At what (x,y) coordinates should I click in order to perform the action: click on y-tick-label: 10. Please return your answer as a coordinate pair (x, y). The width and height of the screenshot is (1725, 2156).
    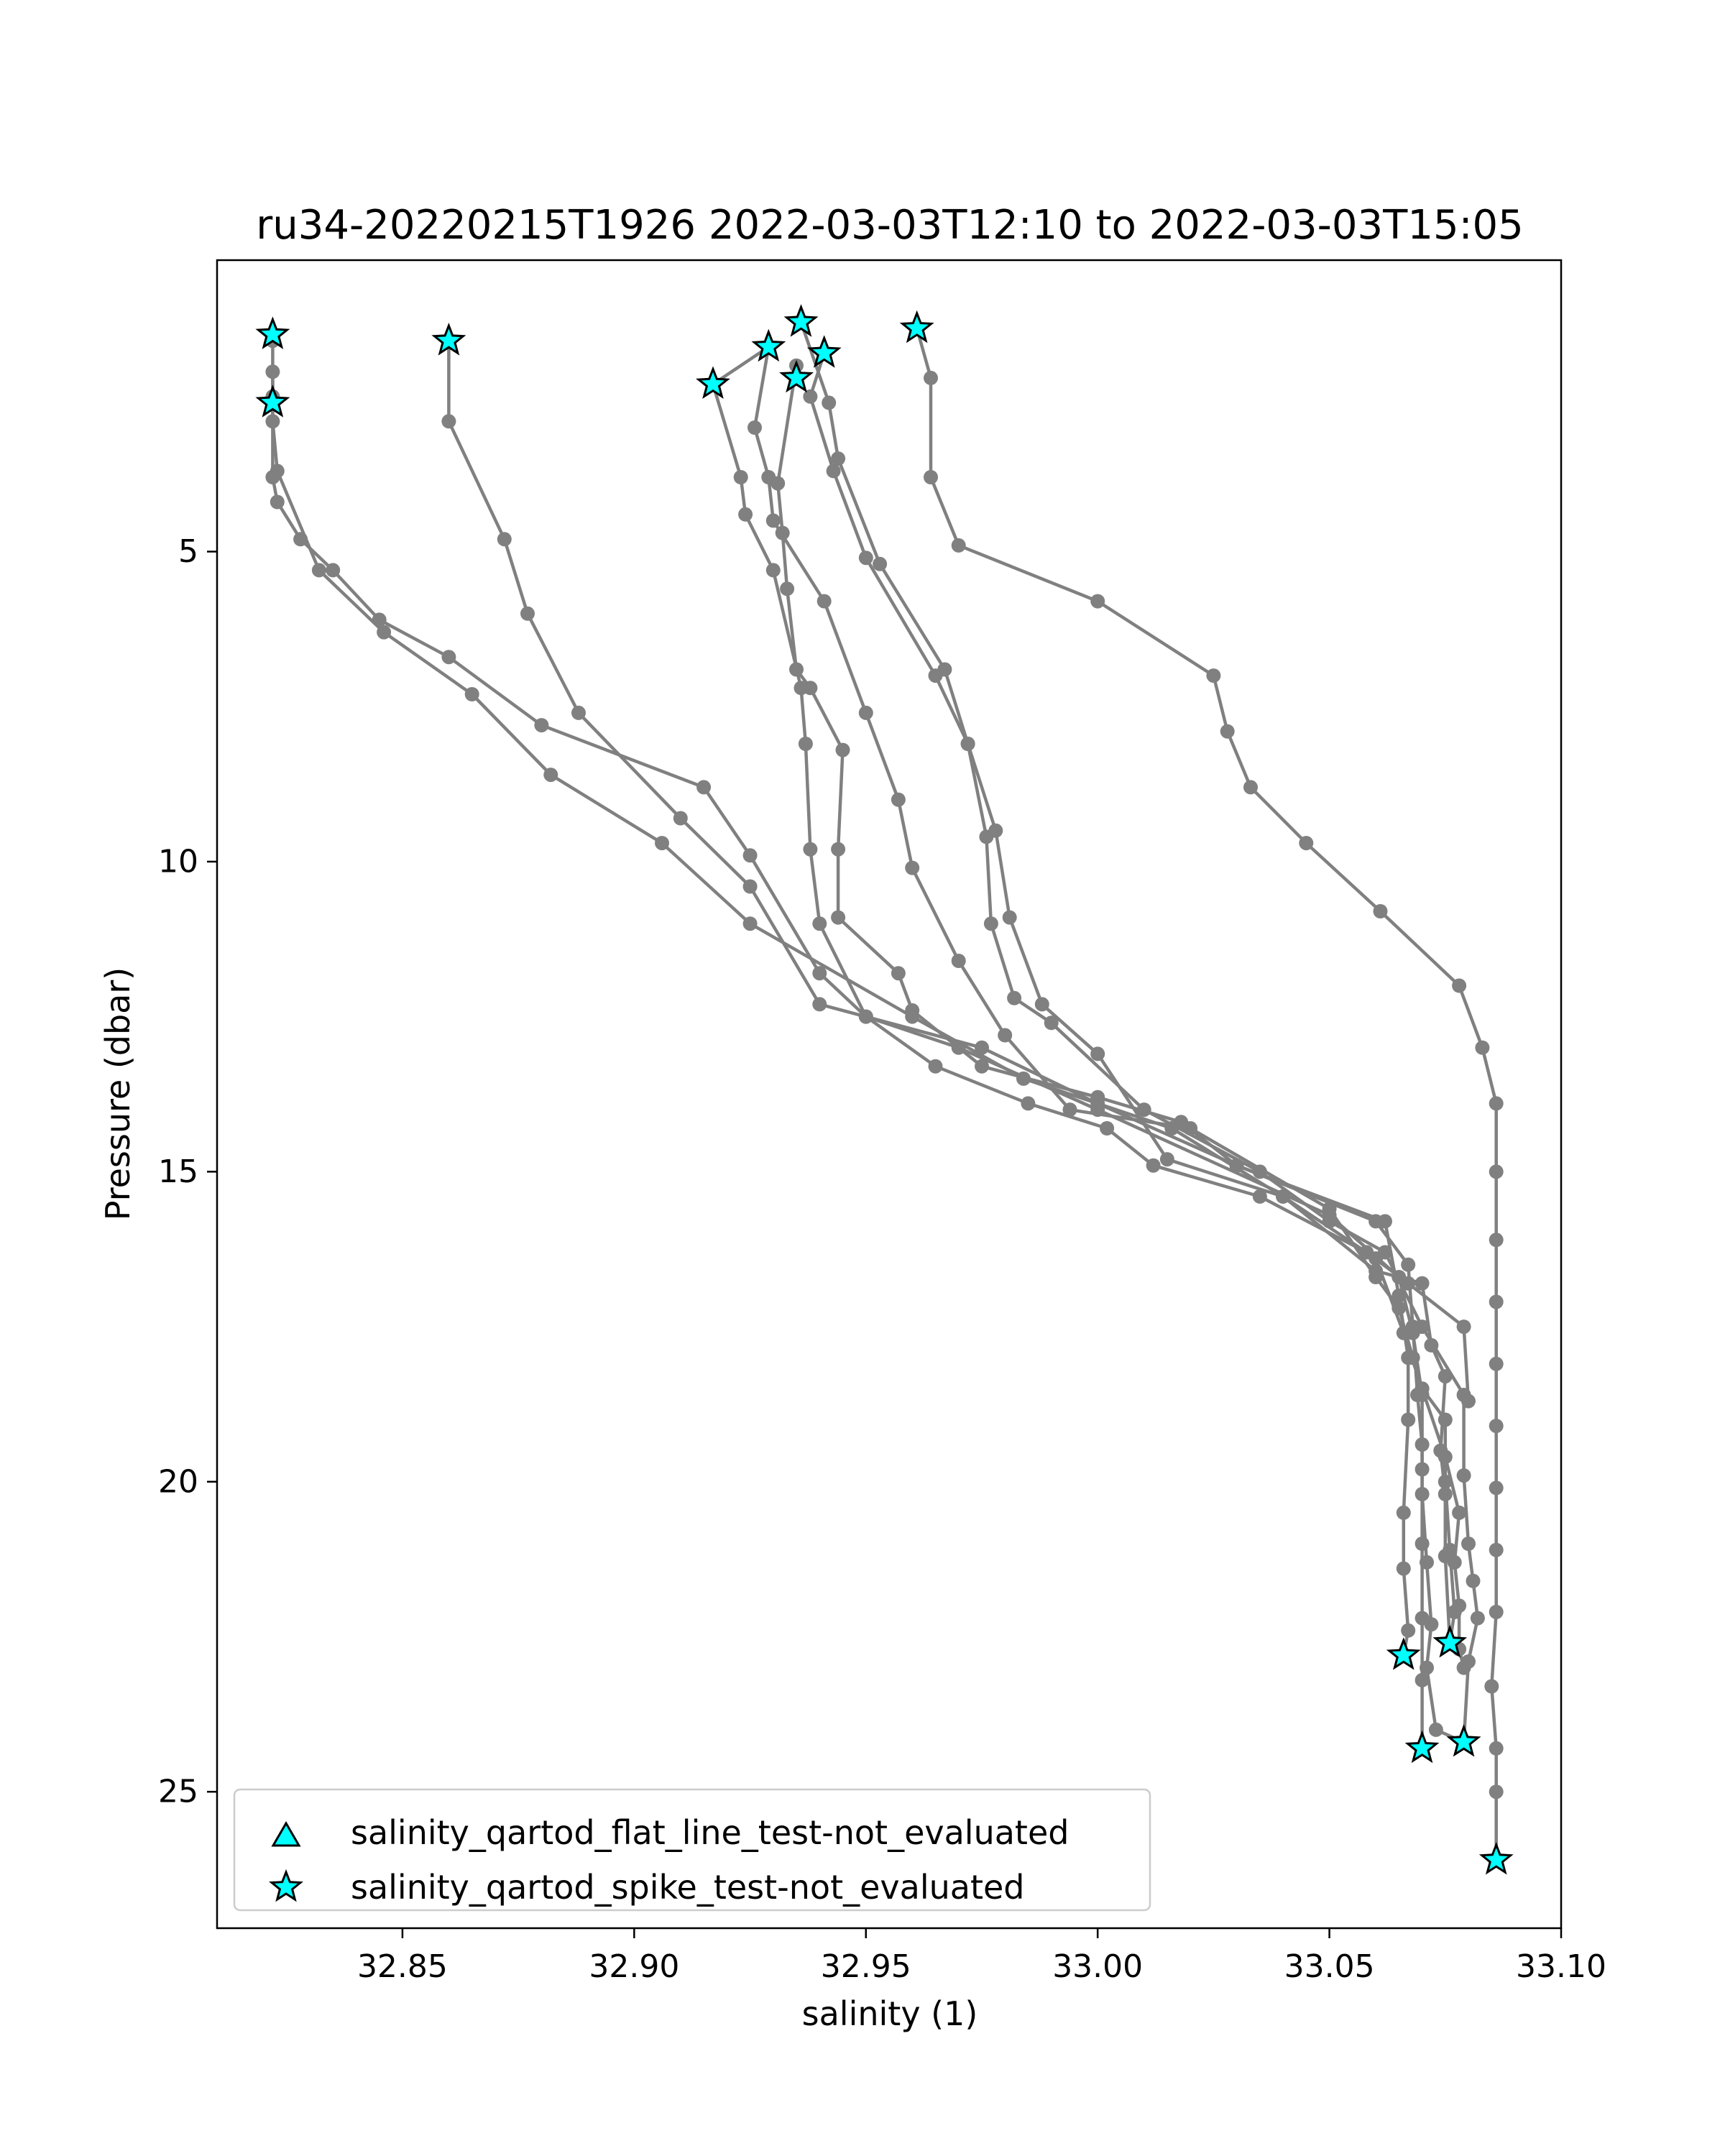
    Looking at the image, I should click on (178, 861).